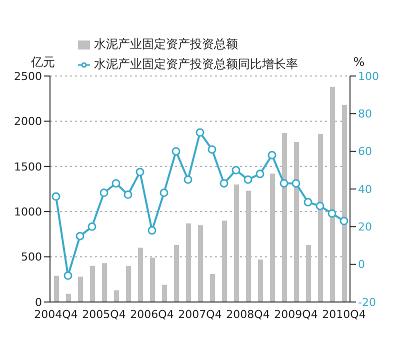 The image size is (400, 350). I want to click on y2-tick-label: 80, so click(365, 114).